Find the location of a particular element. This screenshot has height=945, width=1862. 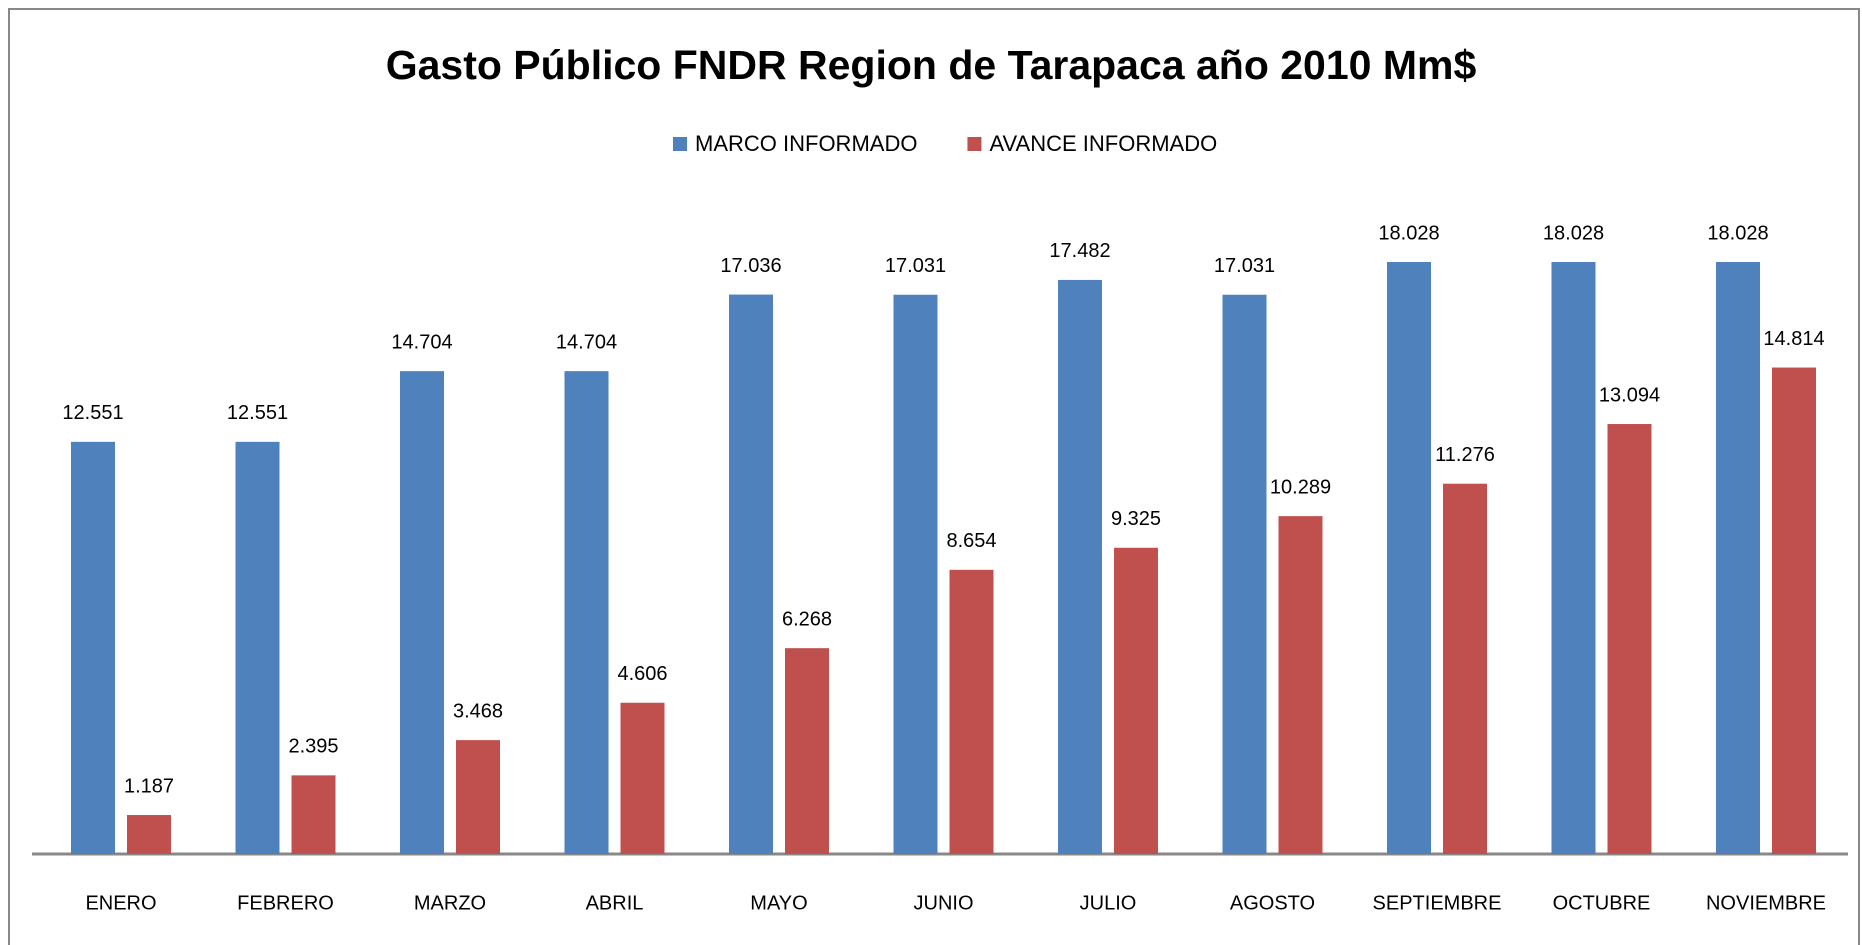

x-tick-label: ENERO is located at coordinates (120, 903).